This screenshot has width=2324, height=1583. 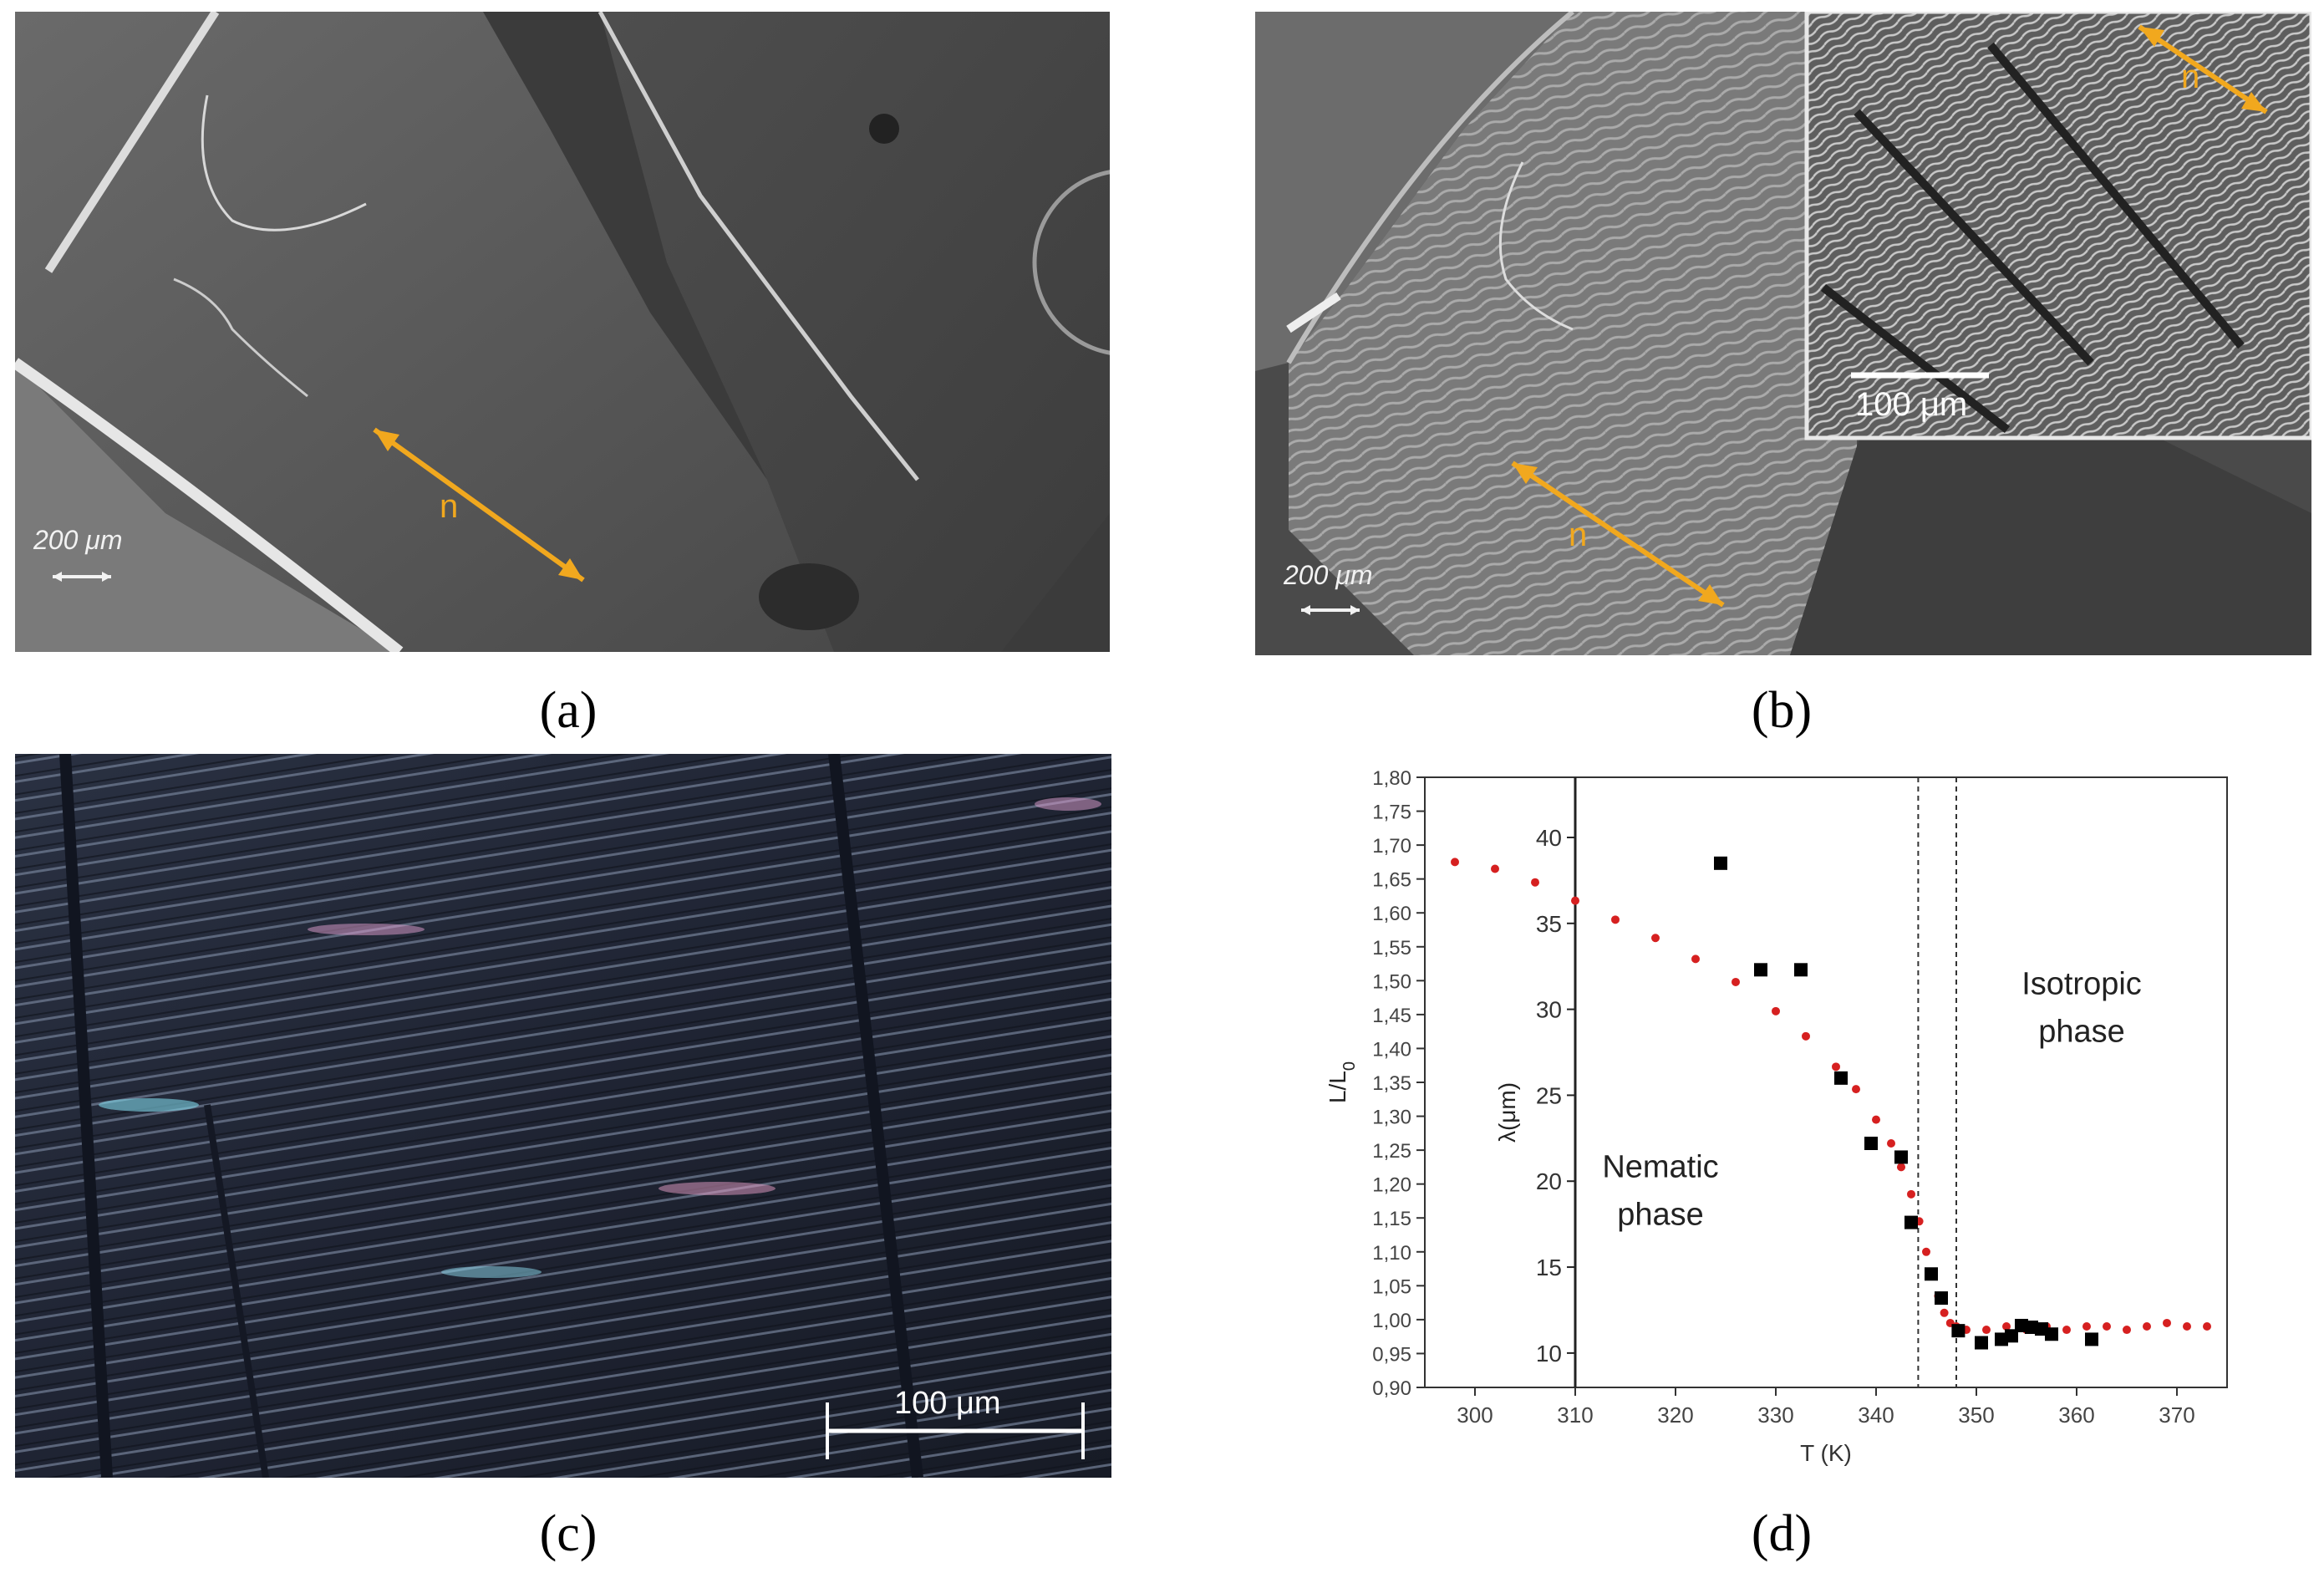 I want to click on x-tick-label: 300, so click(x=1475, y=1415).